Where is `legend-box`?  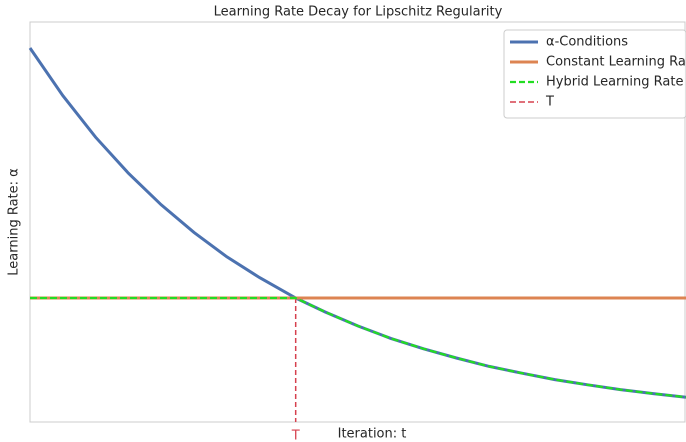
legend-box is located at coordinates (594, 74).